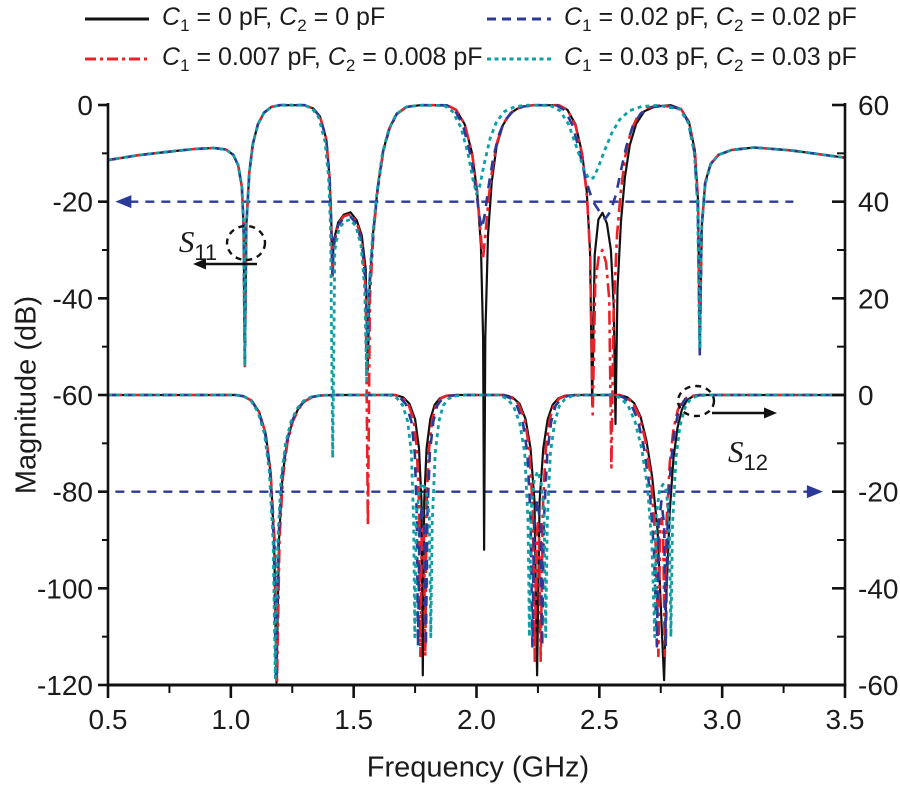  What do you see at coordinates (878, 492) in the screenshot?
I see `y-right-tick-label: -20` at bounding box center [878, 492].